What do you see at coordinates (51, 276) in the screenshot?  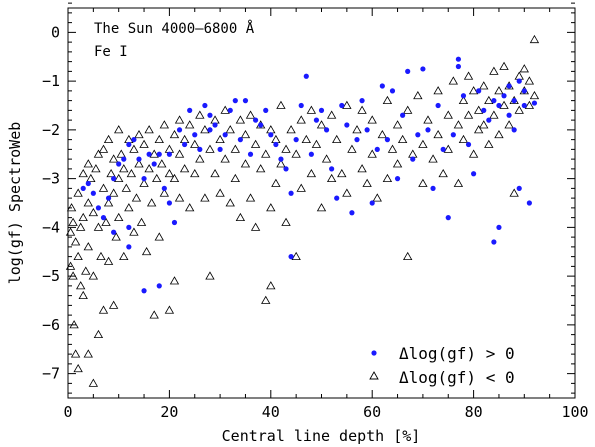 I see `y-tick-label: −5` at bounding box center [51, 276].